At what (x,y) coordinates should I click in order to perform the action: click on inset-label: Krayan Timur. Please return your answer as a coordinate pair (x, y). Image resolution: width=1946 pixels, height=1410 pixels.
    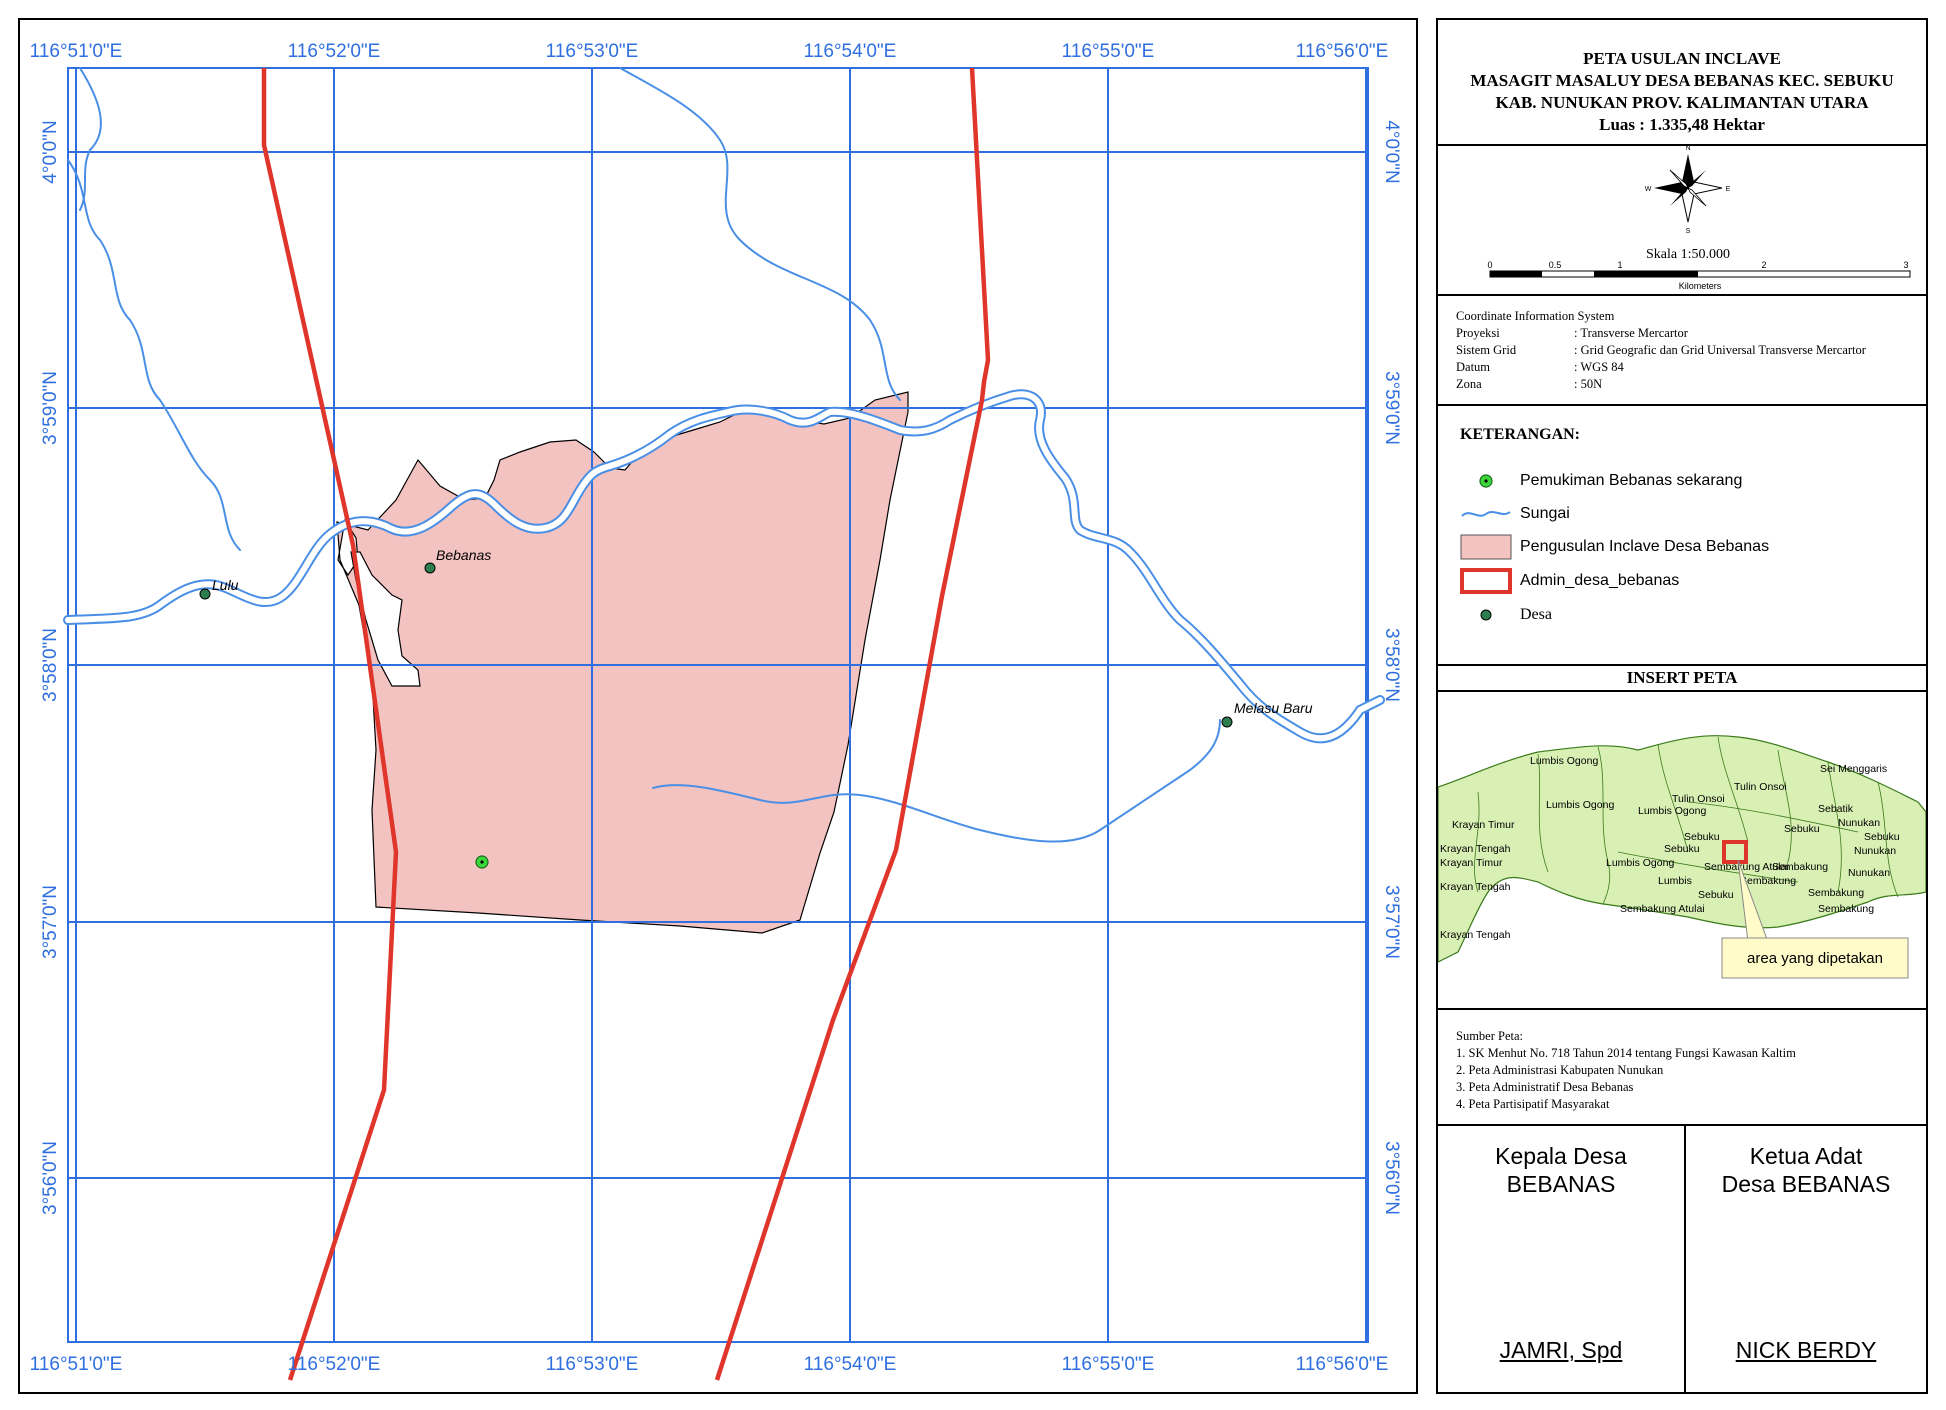
    Looking at the image, I should click on (1471, 863).